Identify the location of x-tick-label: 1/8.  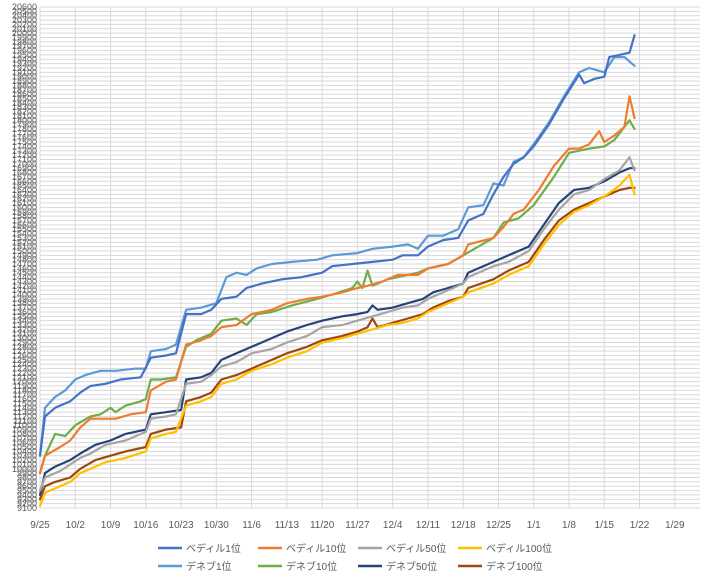
(569, 525).